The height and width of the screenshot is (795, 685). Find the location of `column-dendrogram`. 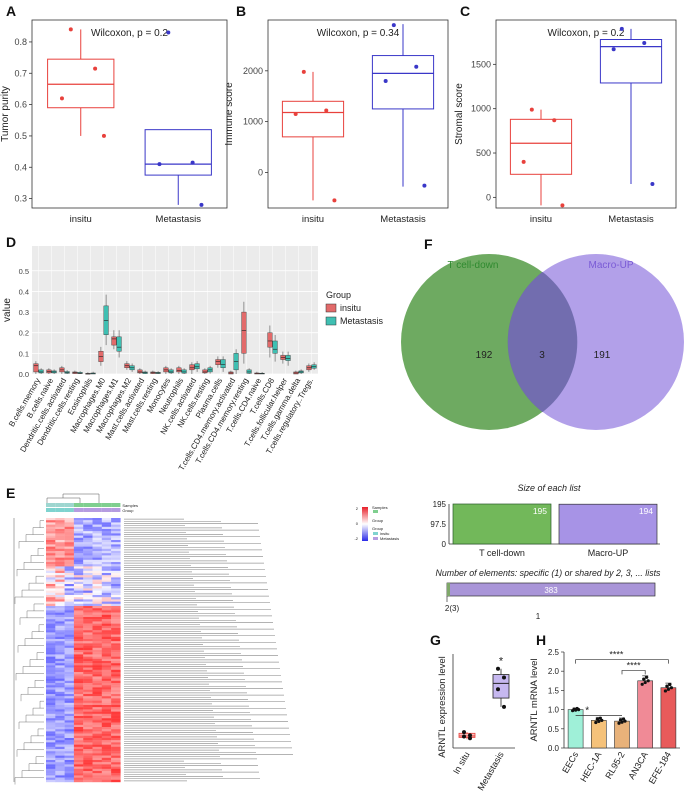

column-dendrogram is located at coordinates (73, 498).